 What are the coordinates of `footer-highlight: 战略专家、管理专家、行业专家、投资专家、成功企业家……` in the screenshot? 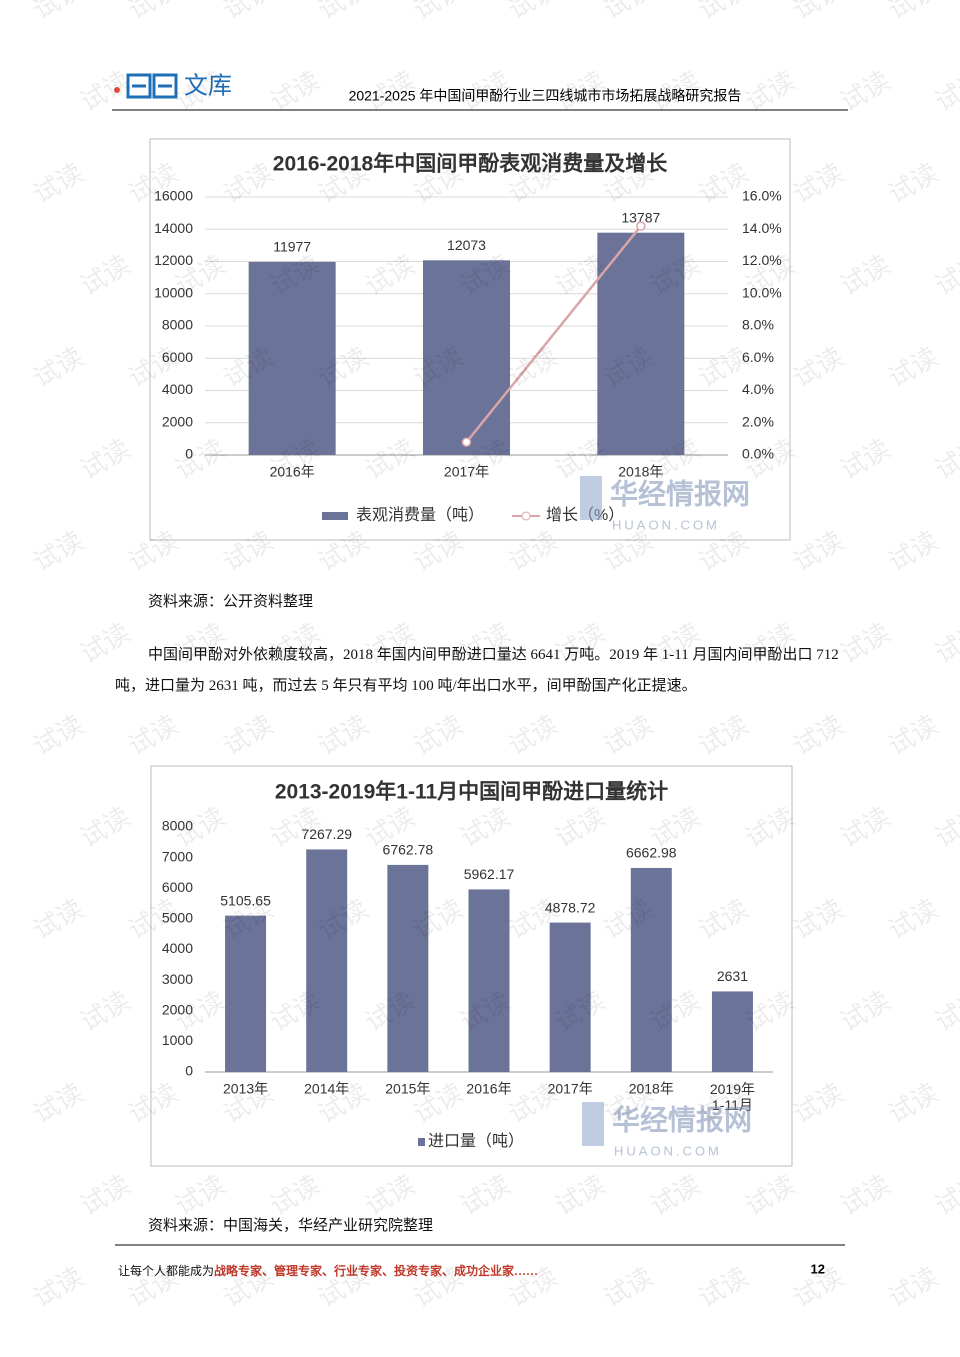 It's located at (376, 1271).